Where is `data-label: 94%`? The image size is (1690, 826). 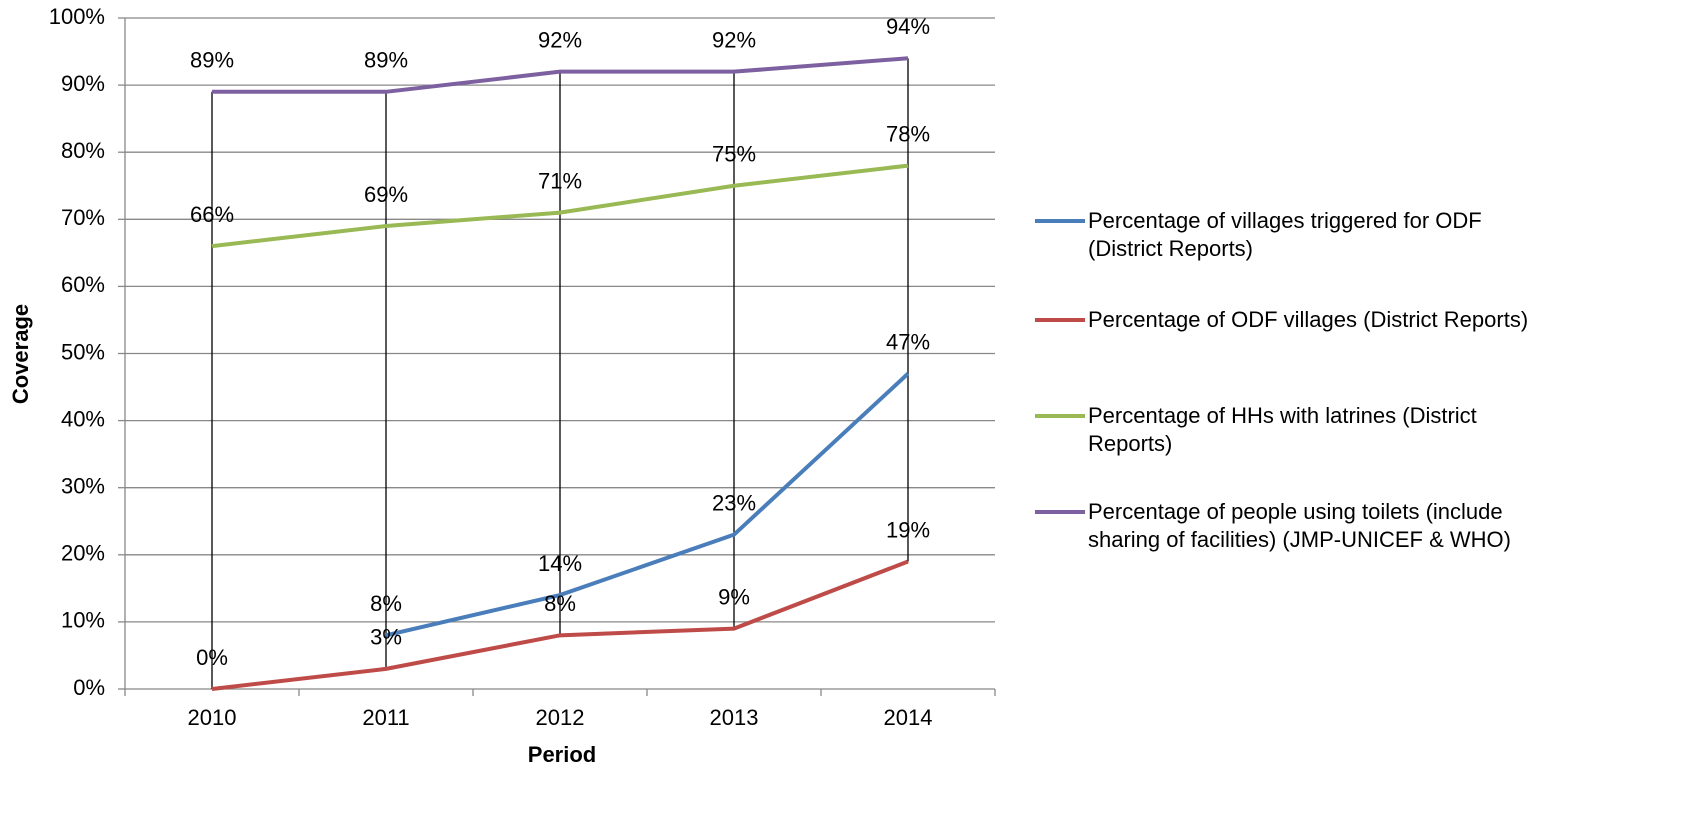 data-label: 94% is located at coordinates (908, 26).